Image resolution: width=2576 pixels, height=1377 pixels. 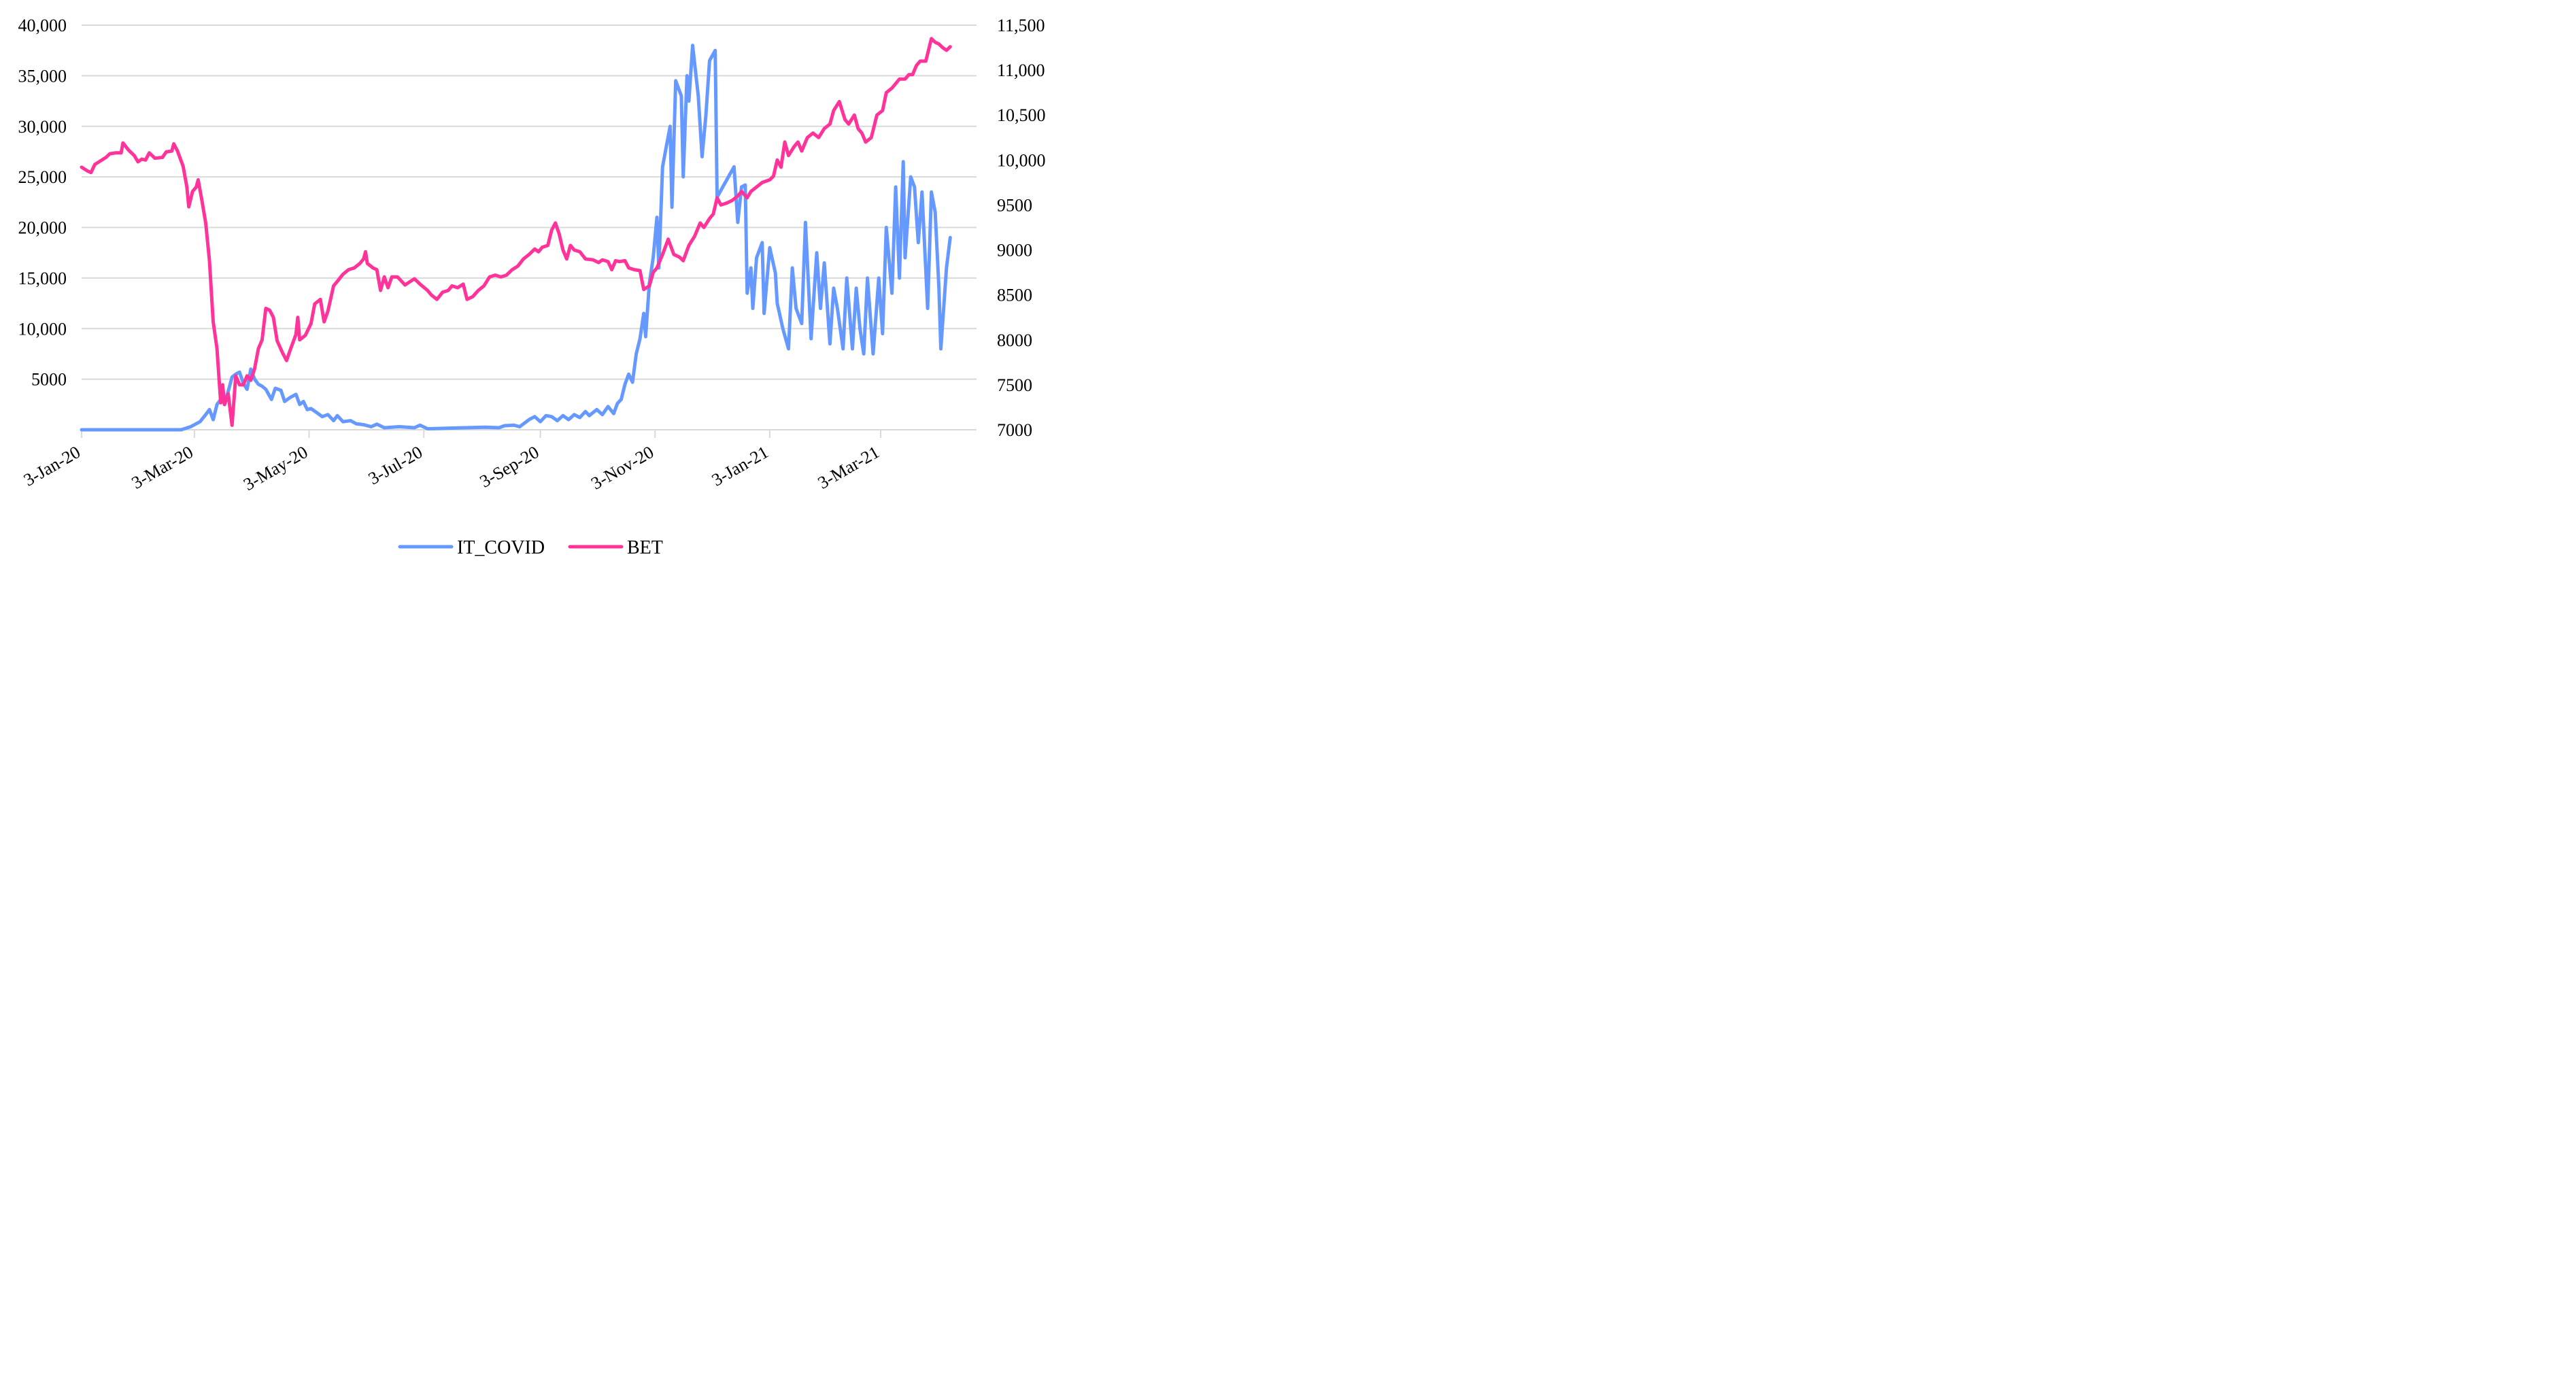 What do you see at coordinates (1014, 385) in the screenshot?
I see `right-y-tick-label: 7500` at bounding box center [1014, 385].